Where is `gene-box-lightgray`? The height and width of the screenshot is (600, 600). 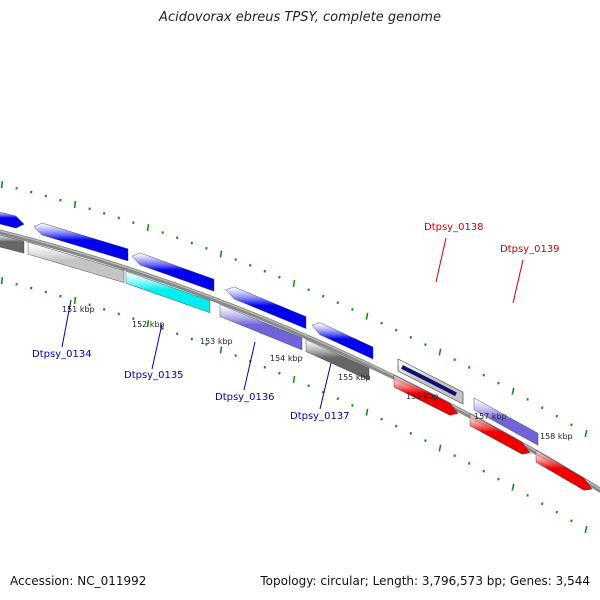
gene-box-lightgray is located at coordinates (76, 262).